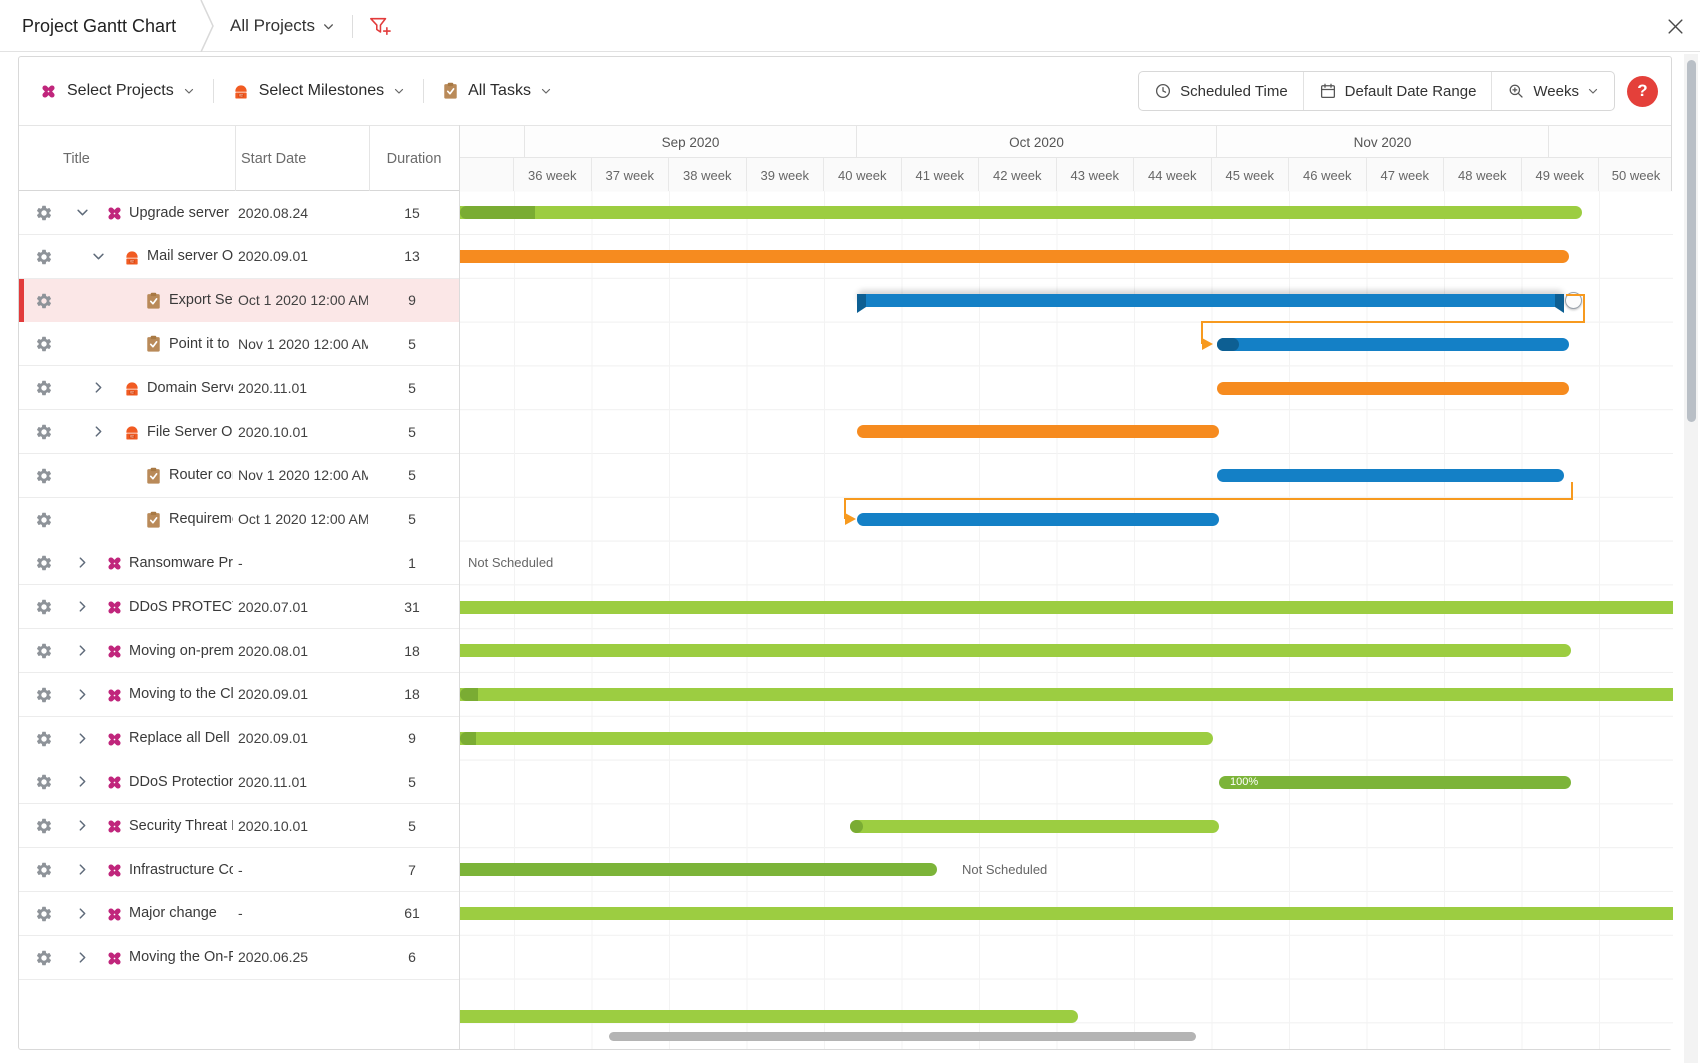 This screenshot has width=1700, height=1063. Describe the element at coordinates (181, 738) in the screenshot. I see `row-title: Replace all Dell 46` at that location.